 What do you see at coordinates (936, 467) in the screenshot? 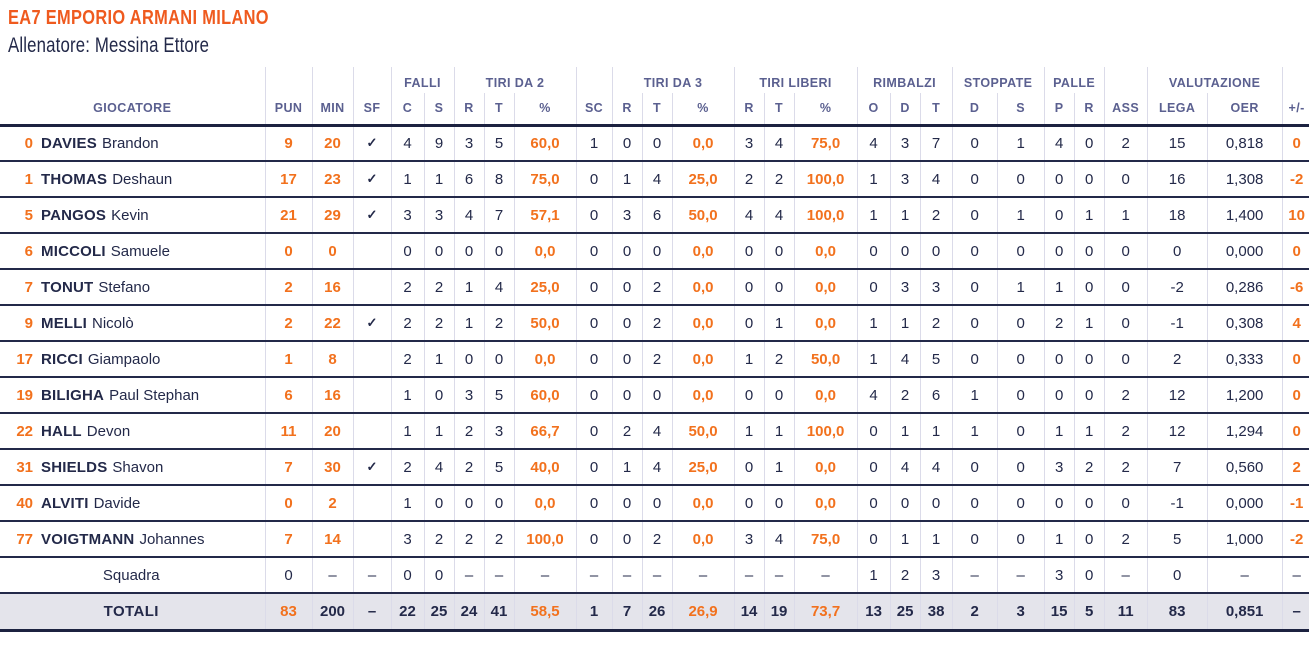
I see `cell-rimbalzi-t: 4` at bounding box center [936, 467].